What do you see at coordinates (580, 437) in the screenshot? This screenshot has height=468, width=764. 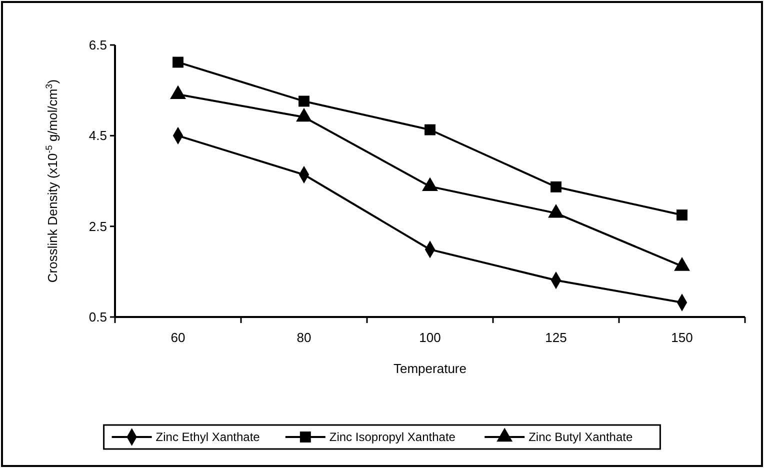 I see `legend-label: Zinc Butyl Xanthate` at bounding box center [580, 437].